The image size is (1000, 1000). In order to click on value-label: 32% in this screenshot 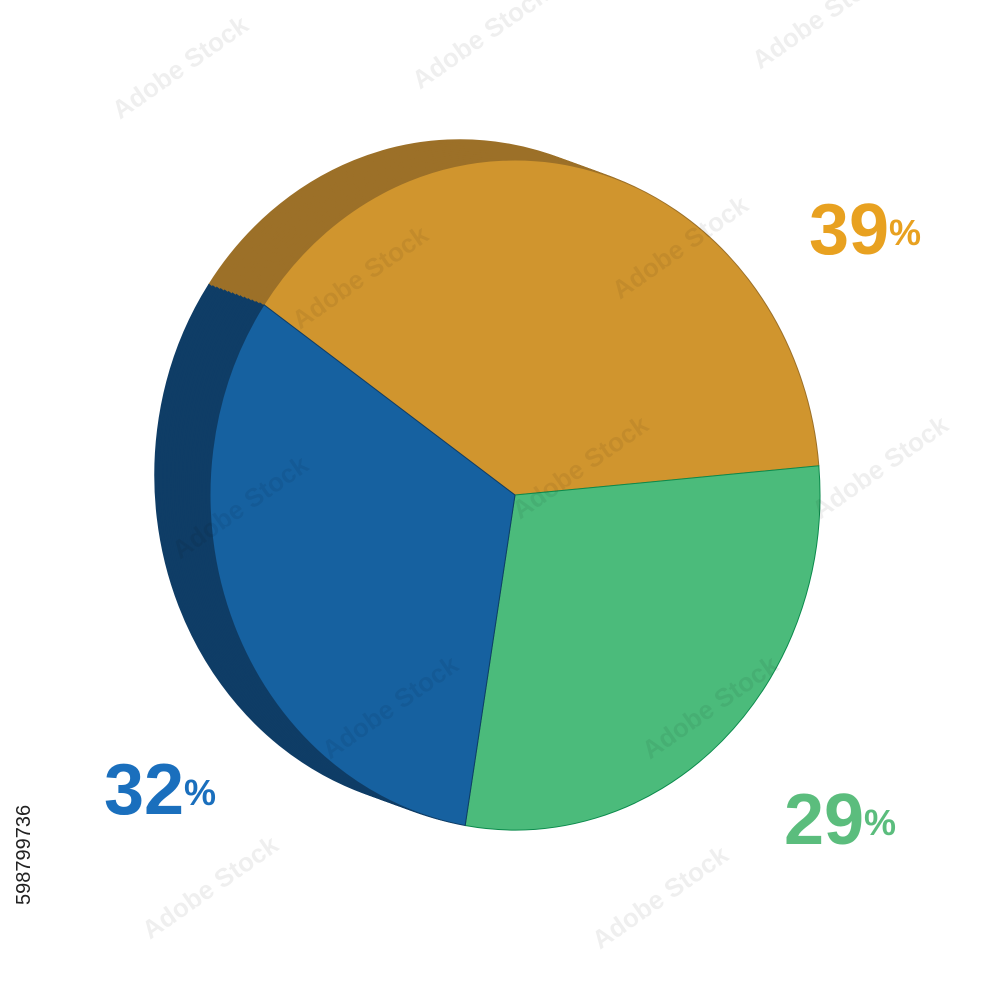, I will do `click(160, 790)`.